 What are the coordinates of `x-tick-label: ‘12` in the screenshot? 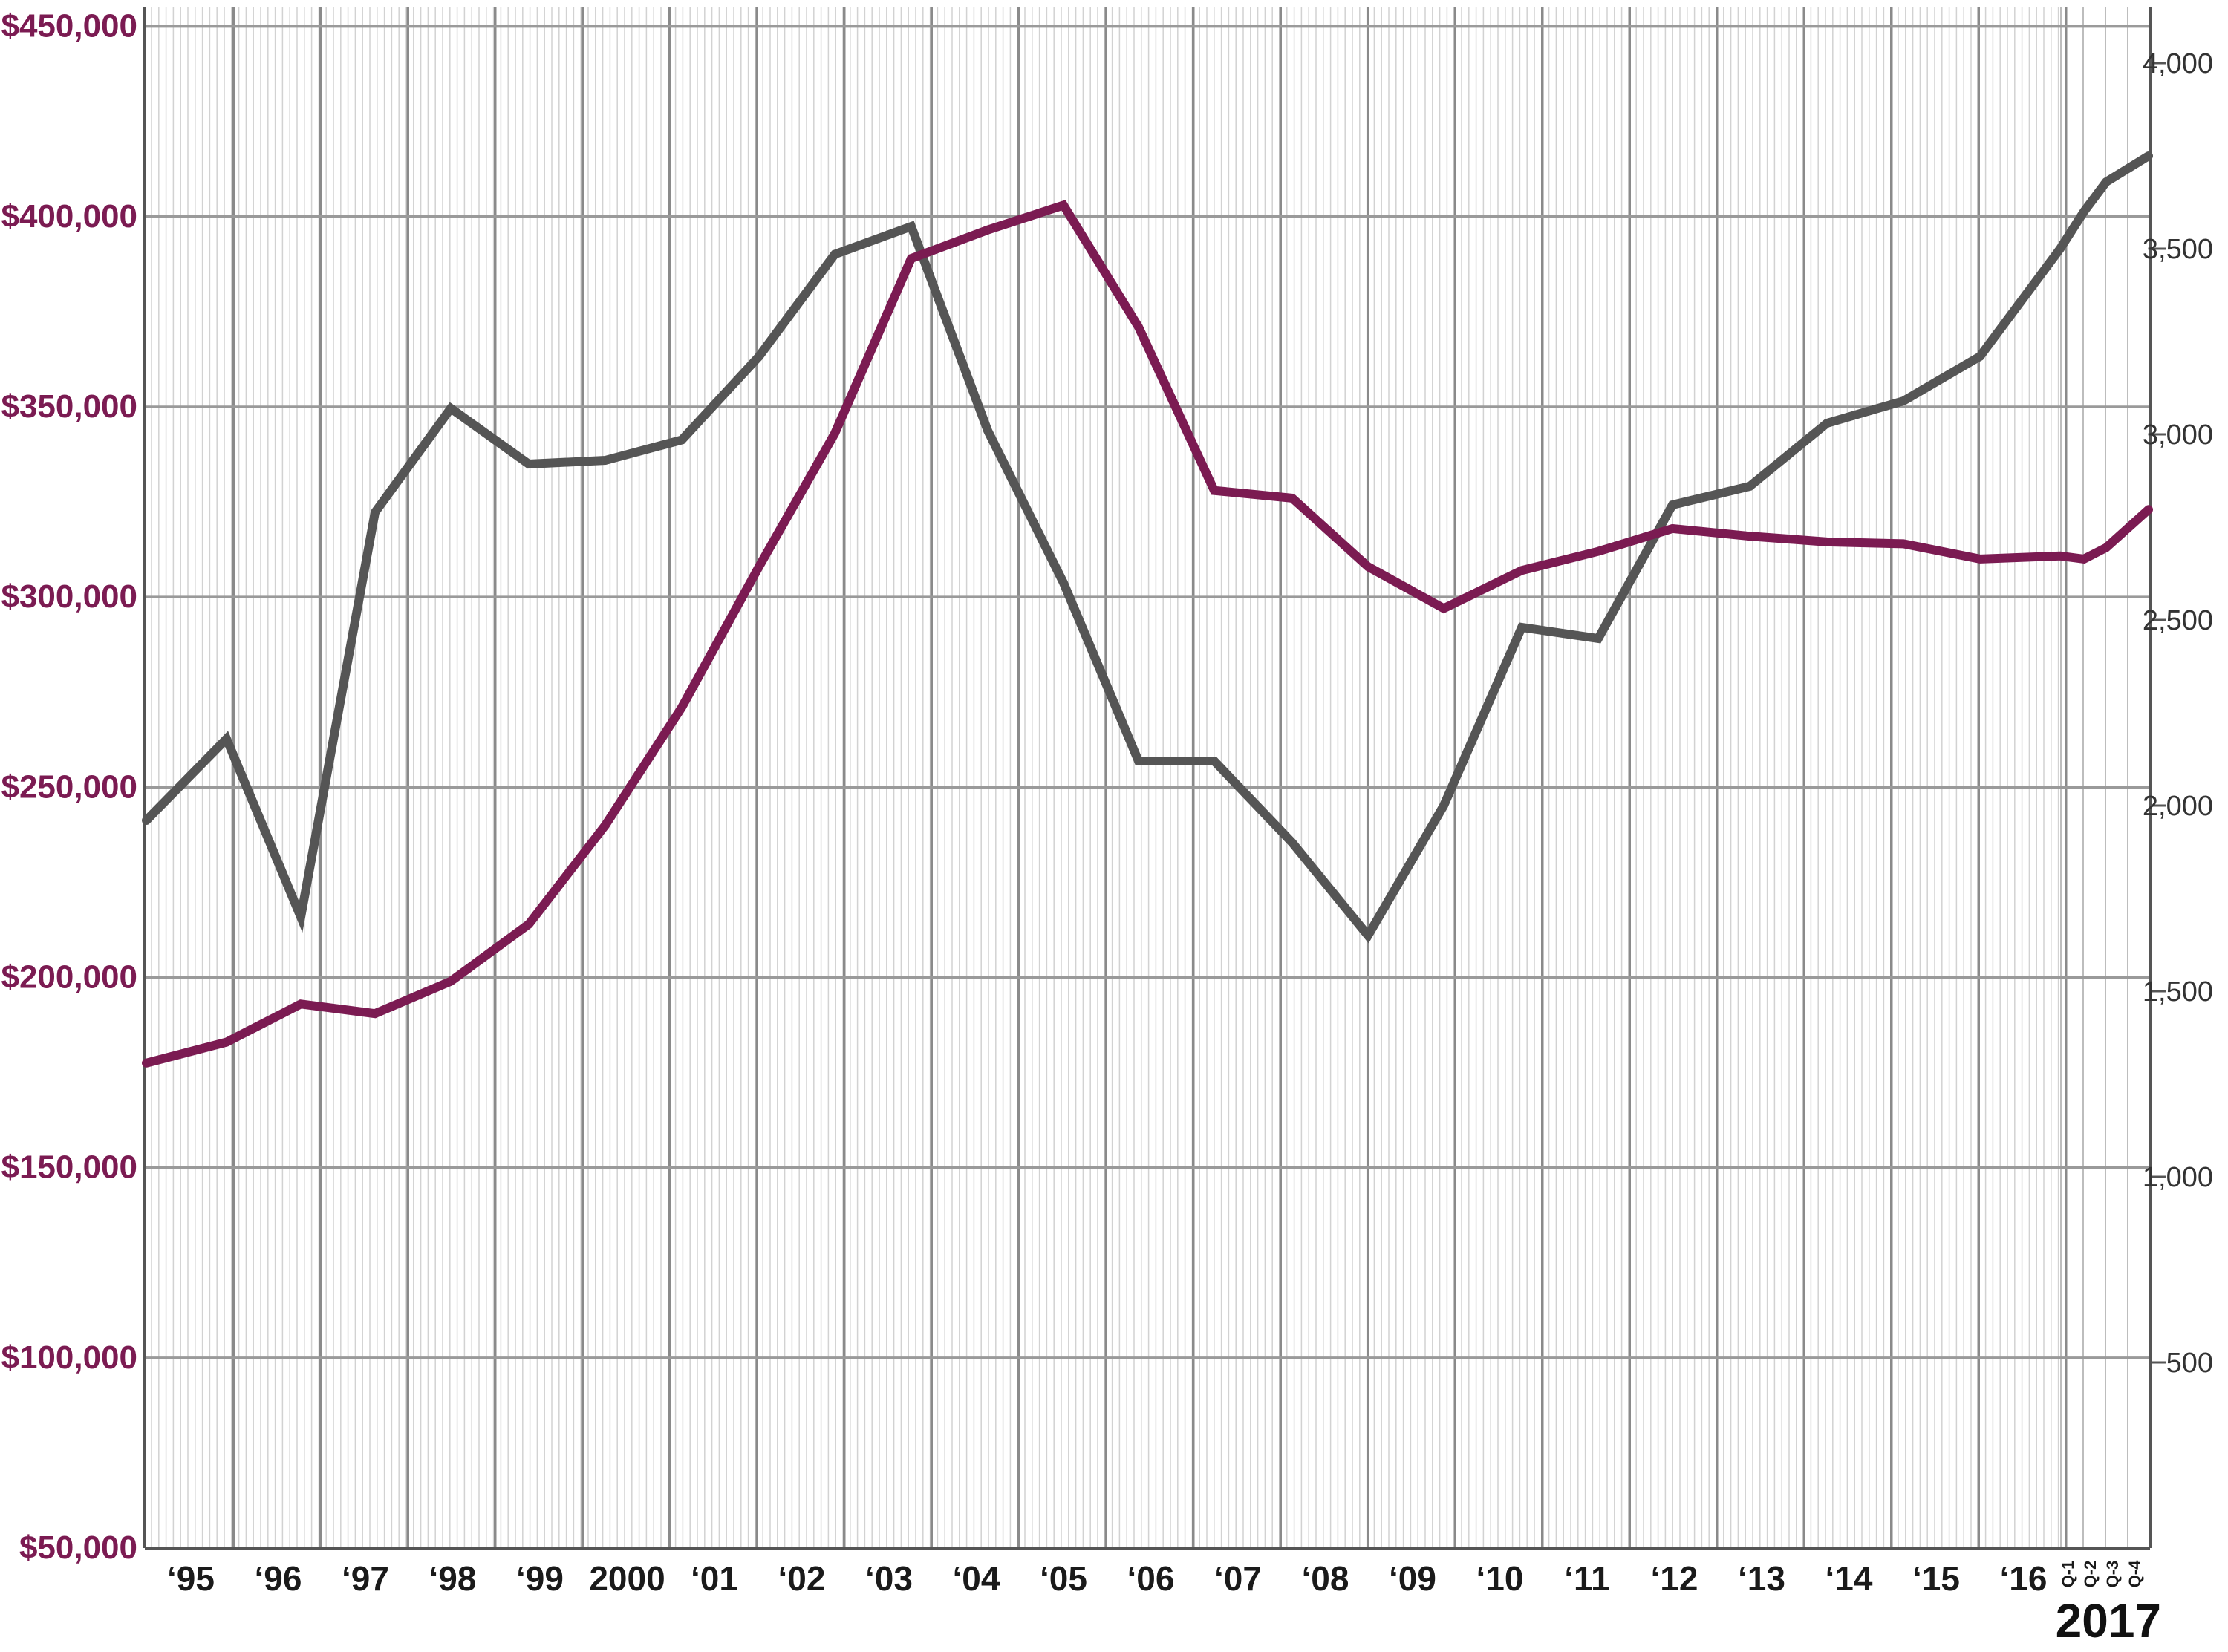 It's located at (1675, 1578).